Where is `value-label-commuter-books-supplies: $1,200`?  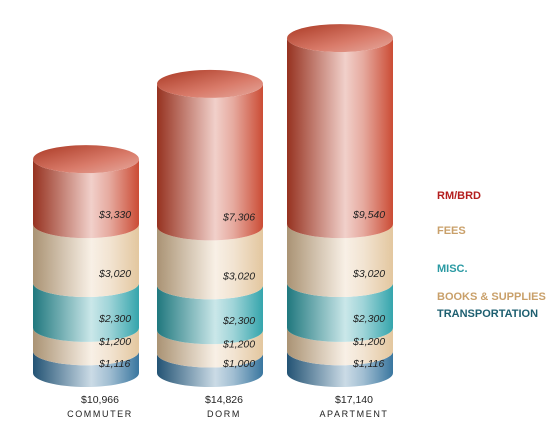 value-label-commuter-books-supplies: $1,200 is located at coordinates (114, 342).